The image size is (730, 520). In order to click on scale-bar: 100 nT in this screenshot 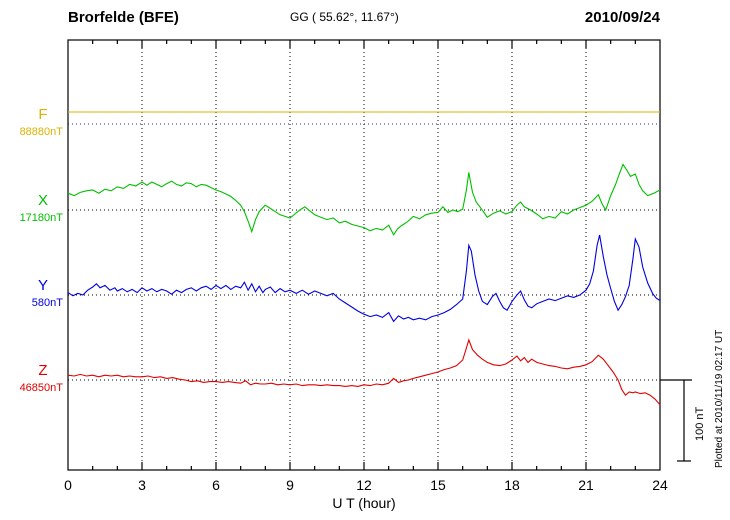, I will do `click(683, 420)`.